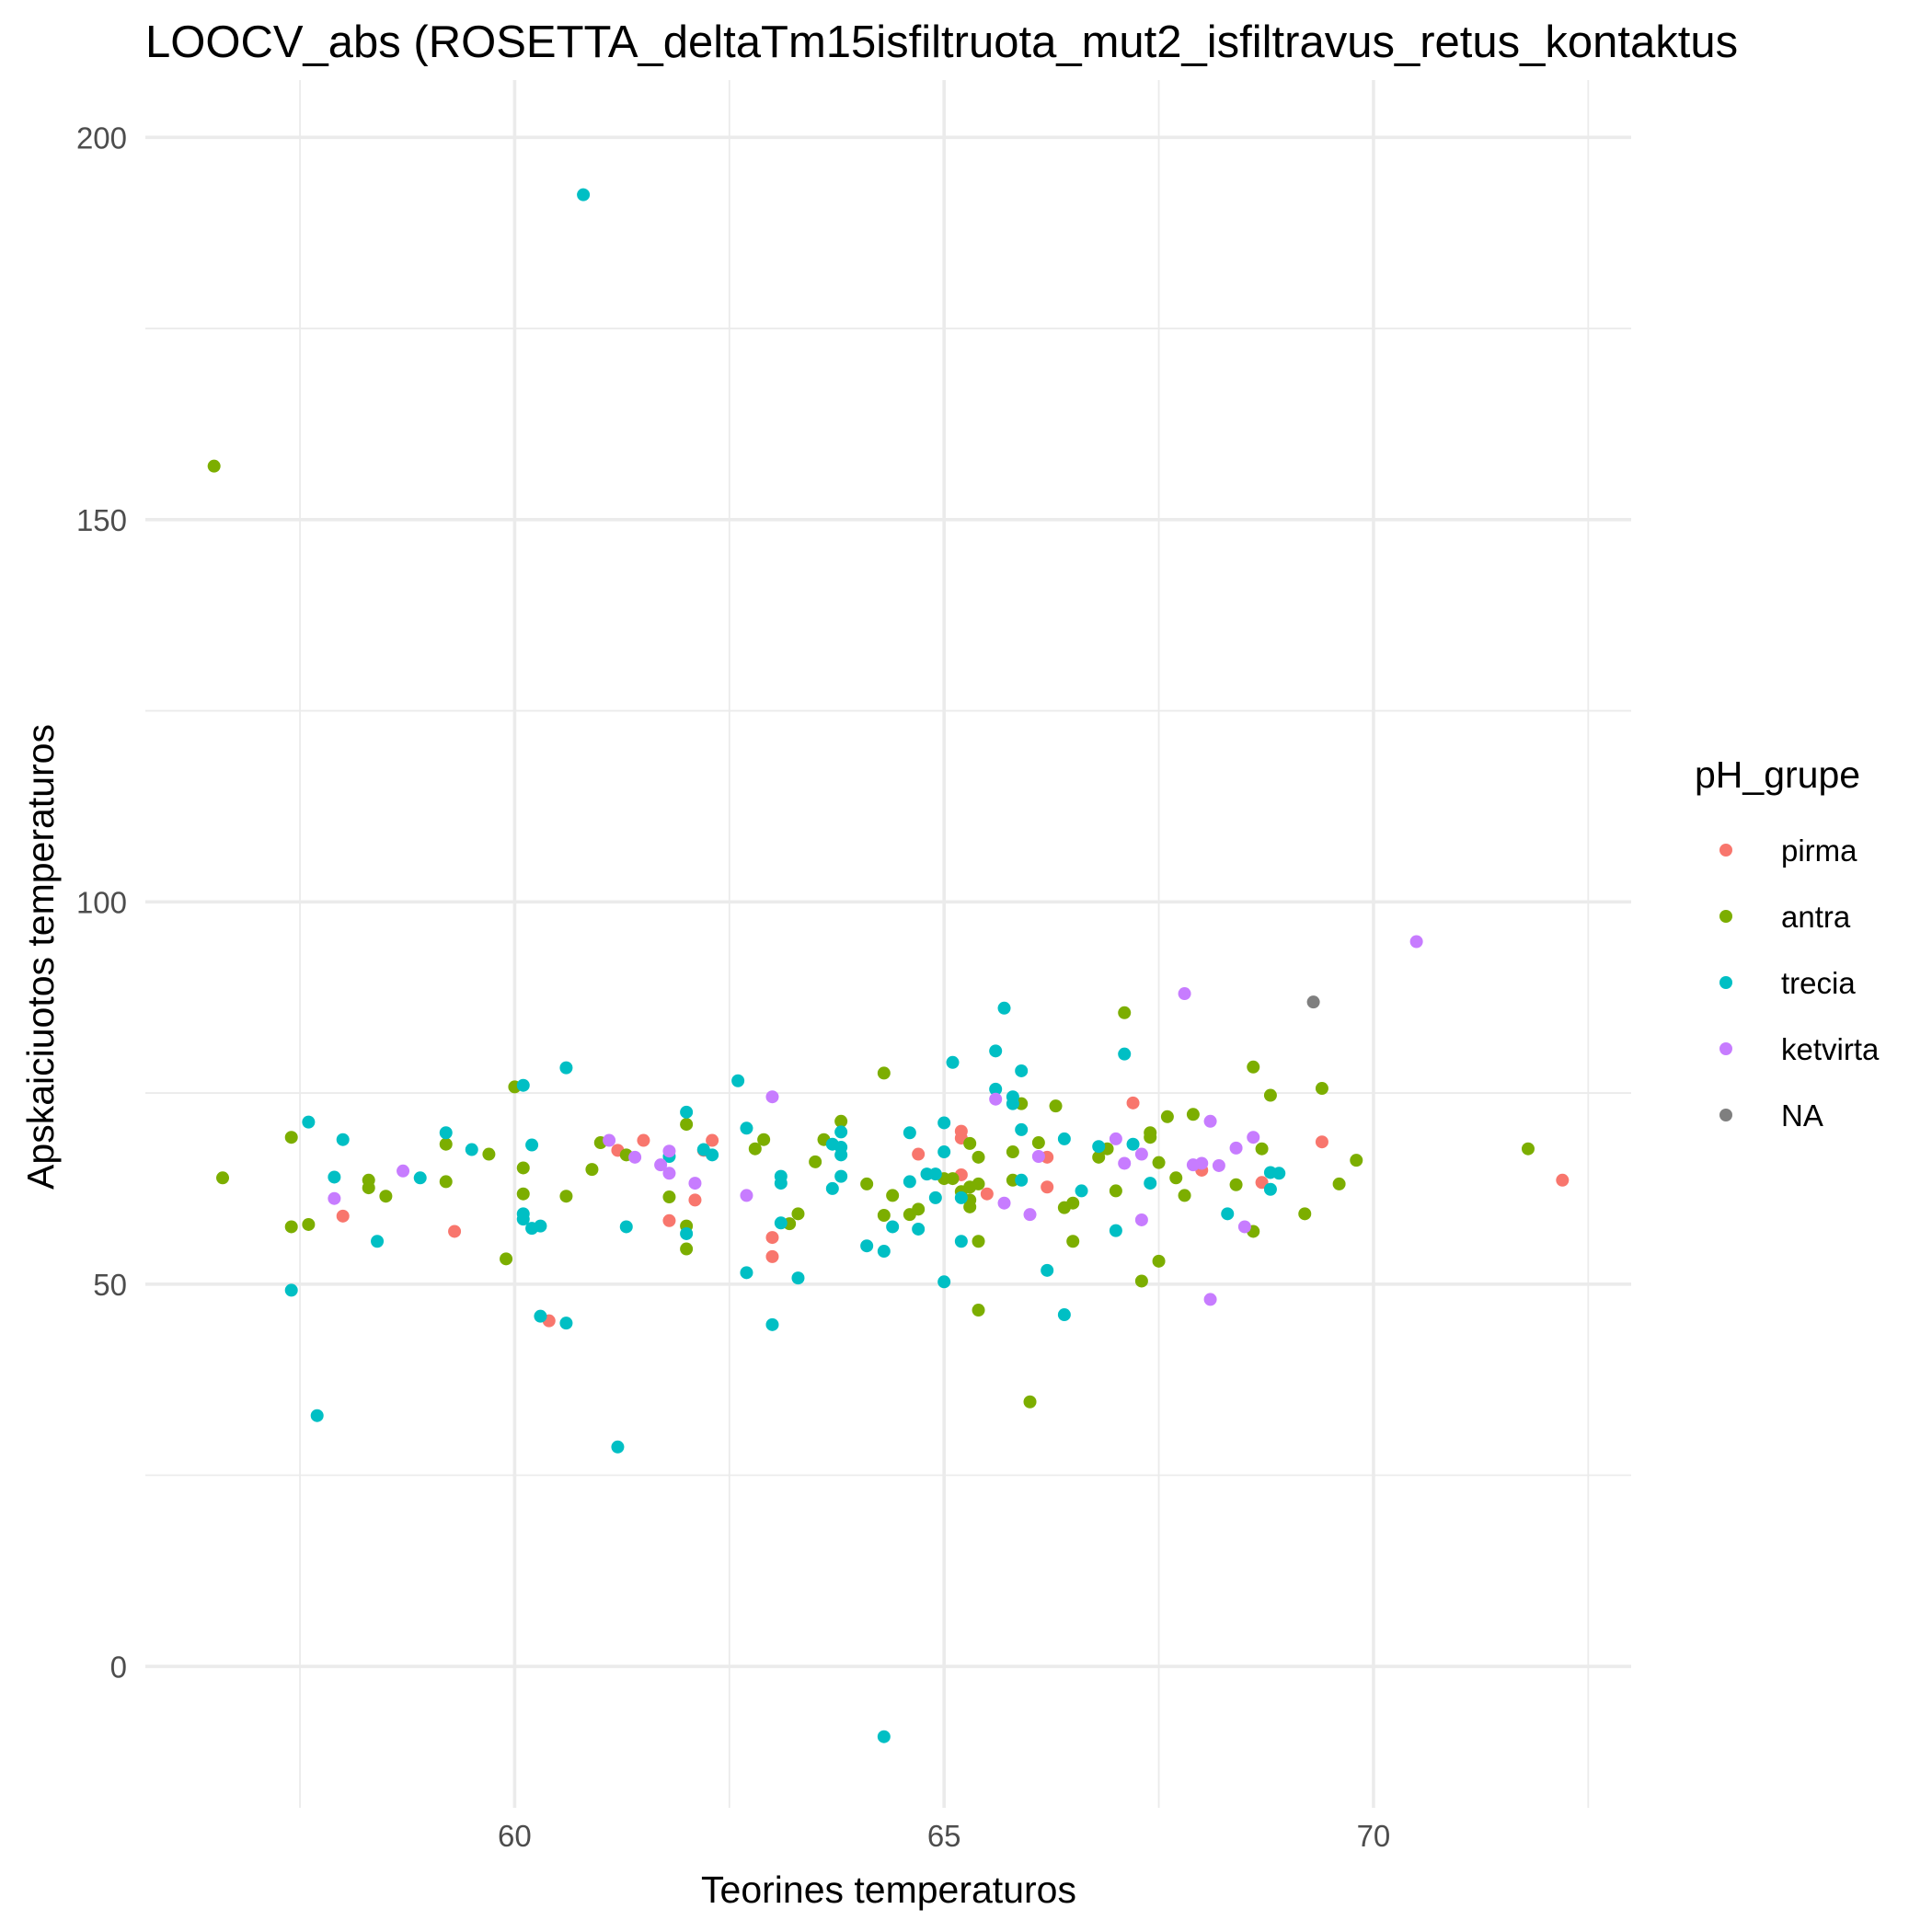 The height and width of the screenshot is (1932, 1932). I want to click on legend-key-ketvirta, so click(1725, 1048).